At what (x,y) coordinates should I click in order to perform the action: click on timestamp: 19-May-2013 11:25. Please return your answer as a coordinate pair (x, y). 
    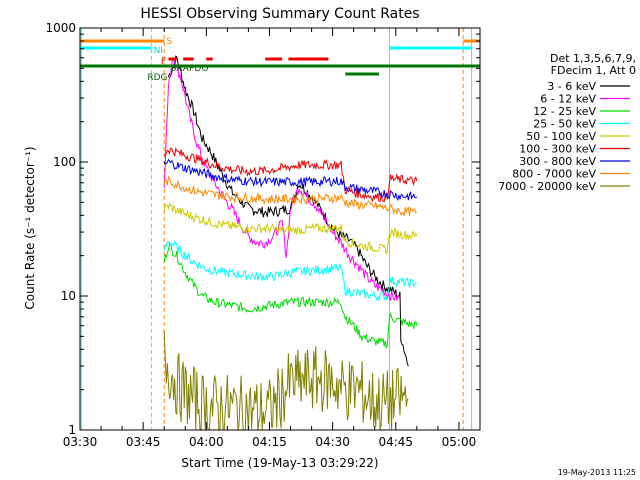
    Looking at the image, I should click on (597, 472).